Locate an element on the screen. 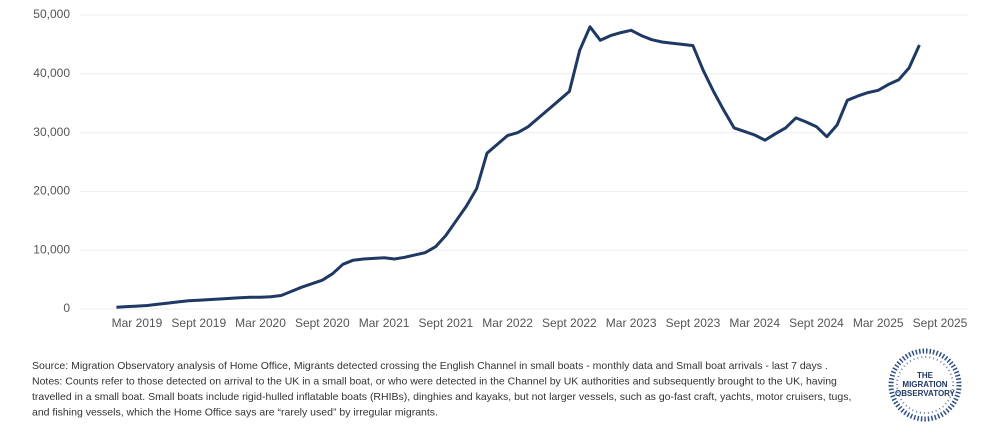 This screenshot has width=1000, height=435. x-tick-label: Sept 2024 is located at coordinates (816, 323).